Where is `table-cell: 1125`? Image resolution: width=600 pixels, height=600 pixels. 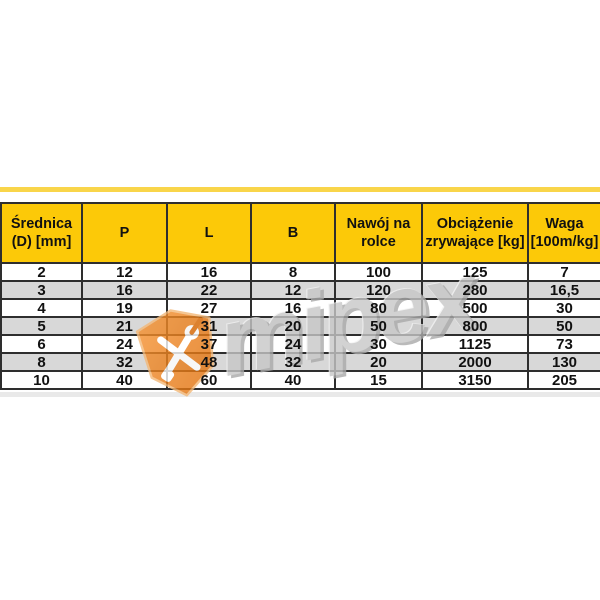
table-cell: 1125 is located at coordinates (475, 344).